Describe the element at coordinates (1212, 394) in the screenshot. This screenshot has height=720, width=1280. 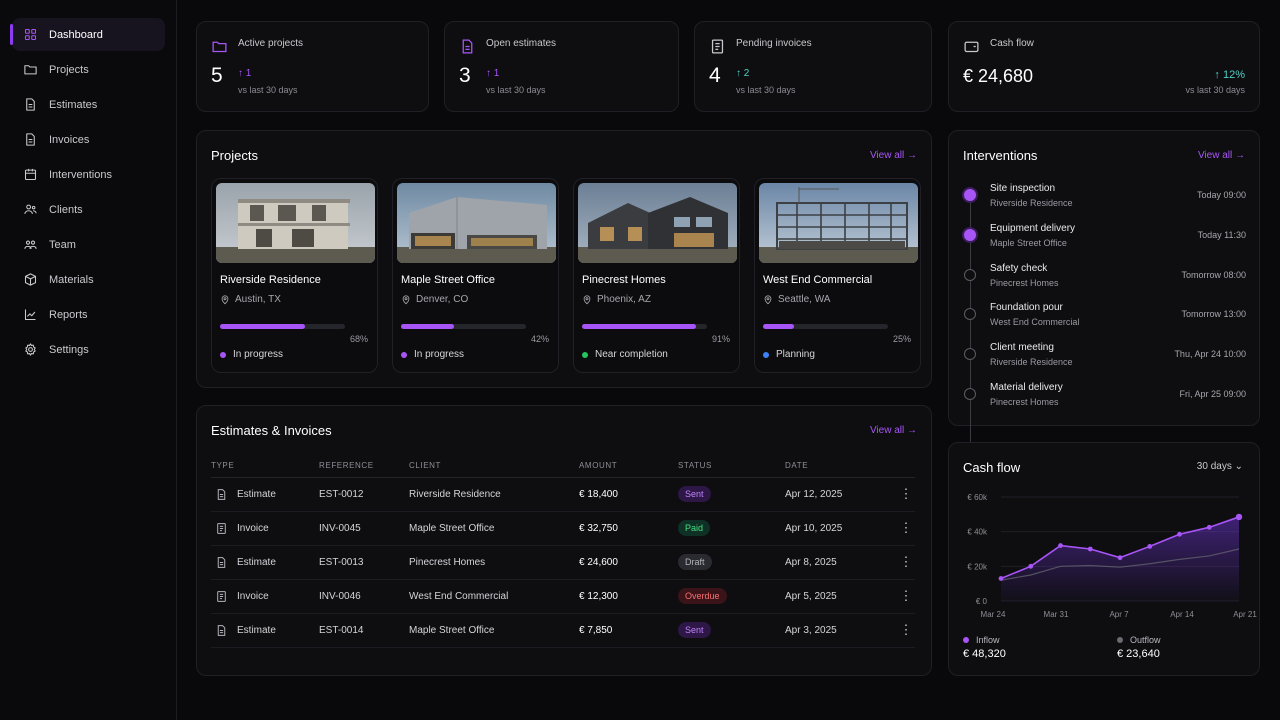
I see `intervention-time: Fri, Apr 25 09:00` at that location.